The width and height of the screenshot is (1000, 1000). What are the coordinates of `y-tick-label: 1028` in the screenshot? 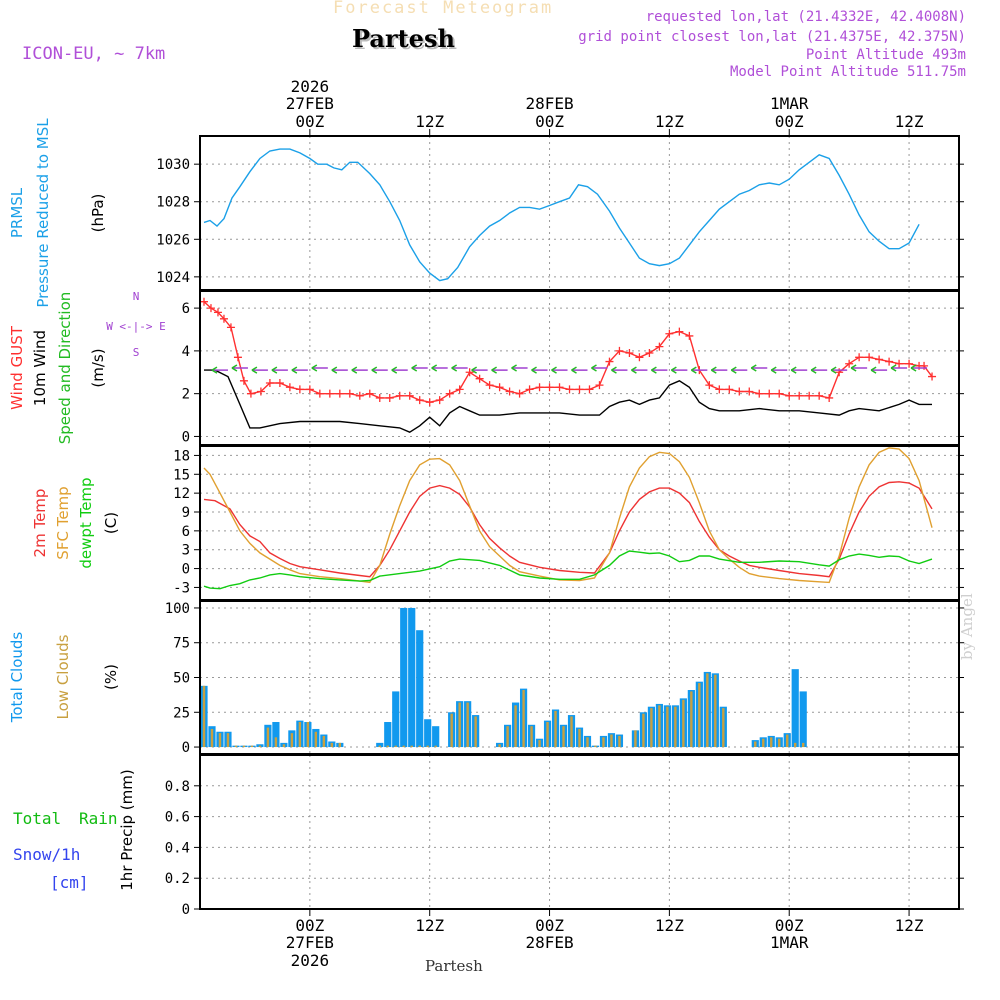 It's located at (173, 203).